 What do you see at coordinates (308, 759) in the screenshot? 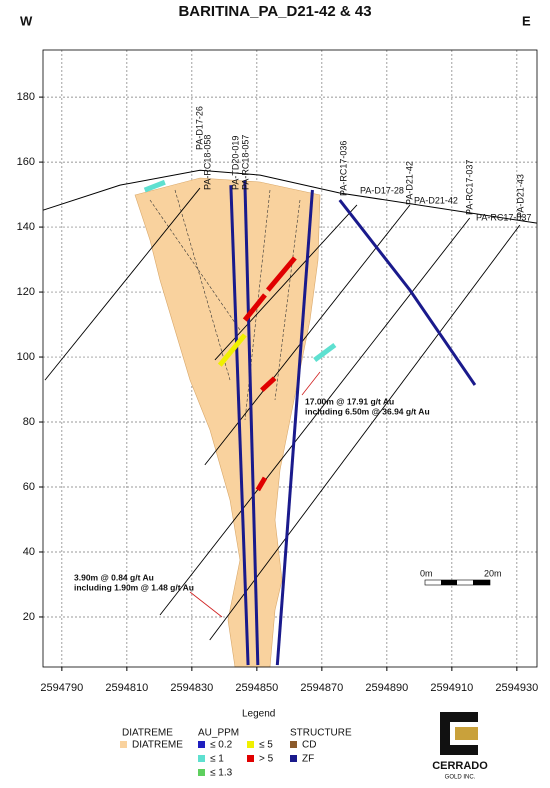
I see `legend-label: ZF` at bounding box center [308, 759].